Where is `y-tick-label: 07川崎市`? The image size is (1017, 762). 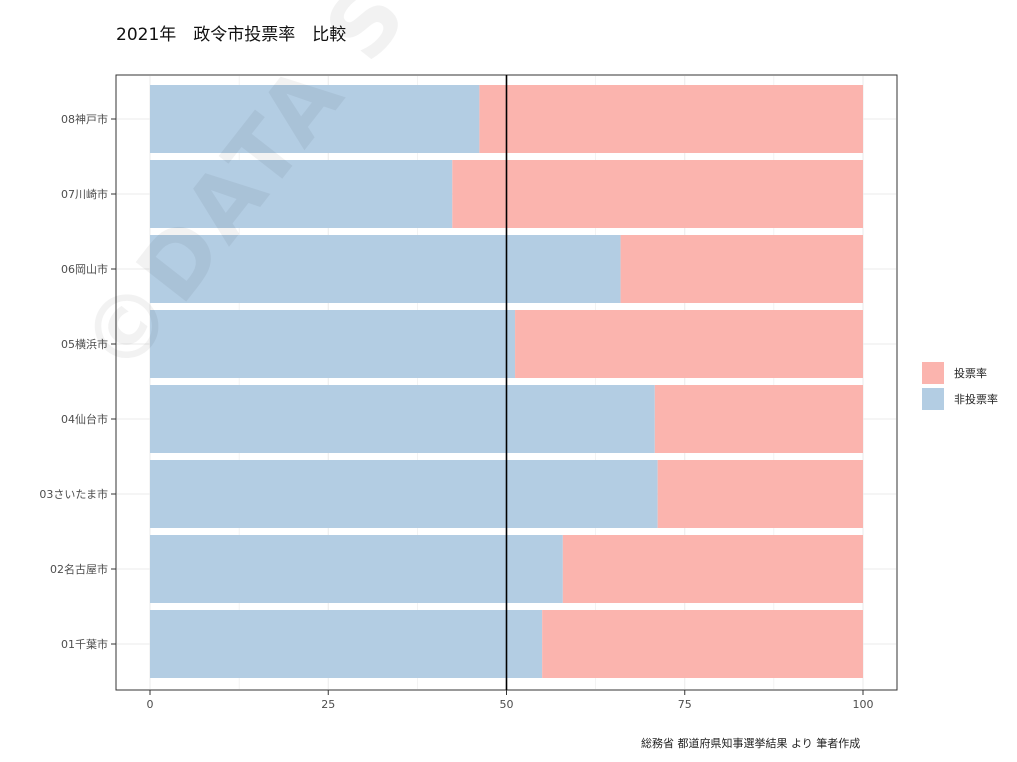 y-tick-label: 07川崎市 is located at coordinates (84, 194).